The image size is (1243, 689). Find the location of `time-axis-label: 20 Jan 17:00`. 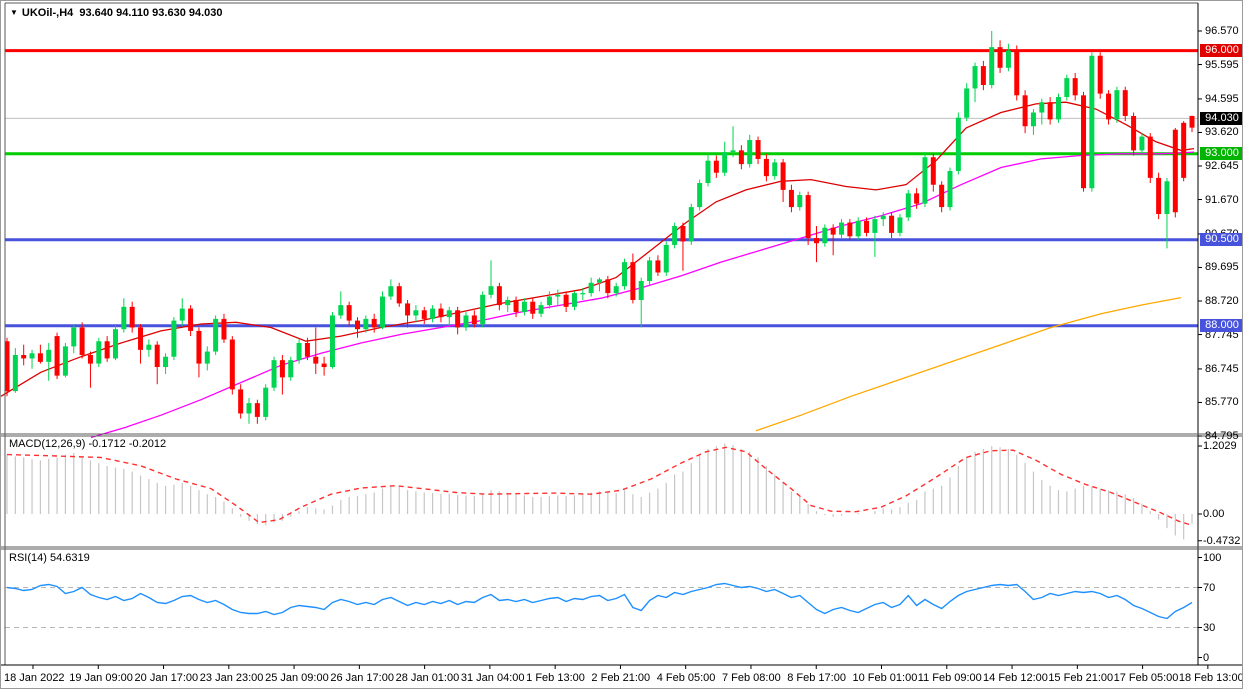

time-axis-label: 20 Jan 17:00 is located at coordinates (166, 678).